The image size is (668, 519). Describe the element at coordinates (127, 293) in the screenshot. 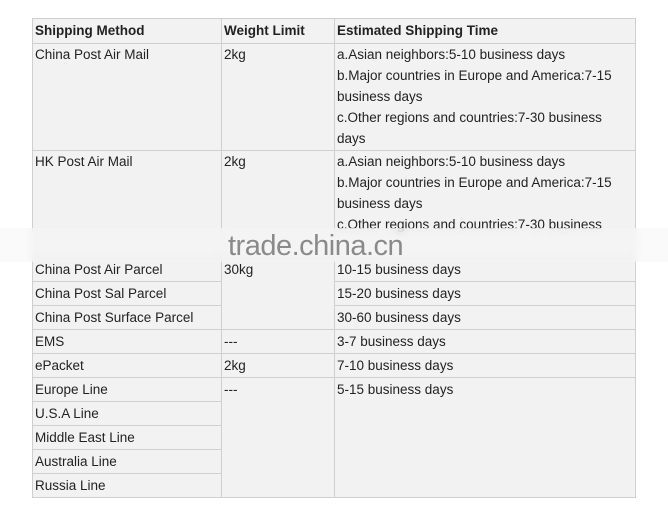

I see `method-cell: China Post Sal Parcel` at that location.